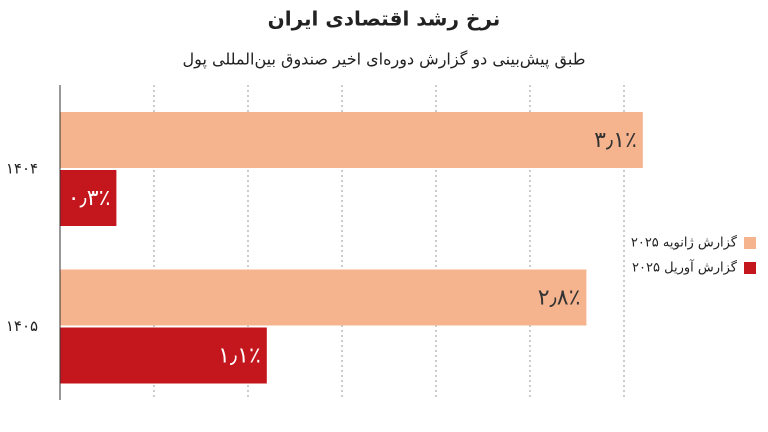  What do you see at coordinates (615, 140) in the screenshot?
I see `data-label: ۳٫۱٪` at bounding box center [615, 140].